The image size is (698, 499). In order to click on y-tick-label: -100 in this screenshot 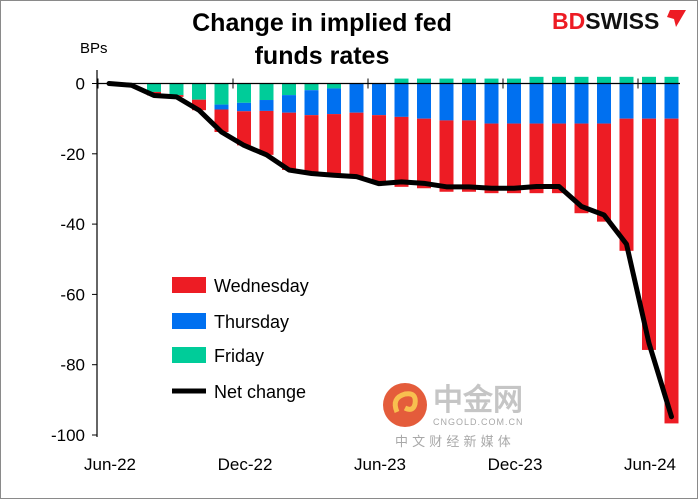, I will do `click(68, 435)`.